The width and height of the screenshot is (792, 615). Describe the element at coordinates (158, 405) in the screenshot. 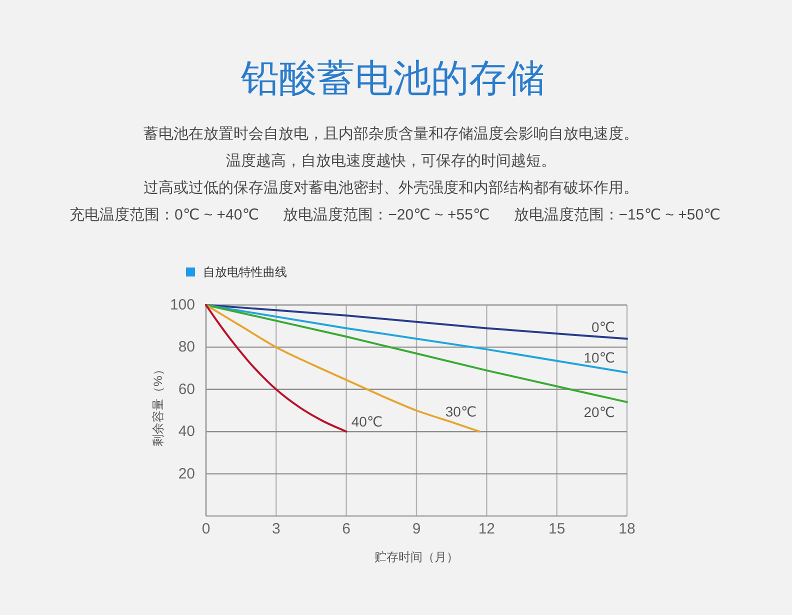

I see `ylabel: 剩余容量（%）` at that location.